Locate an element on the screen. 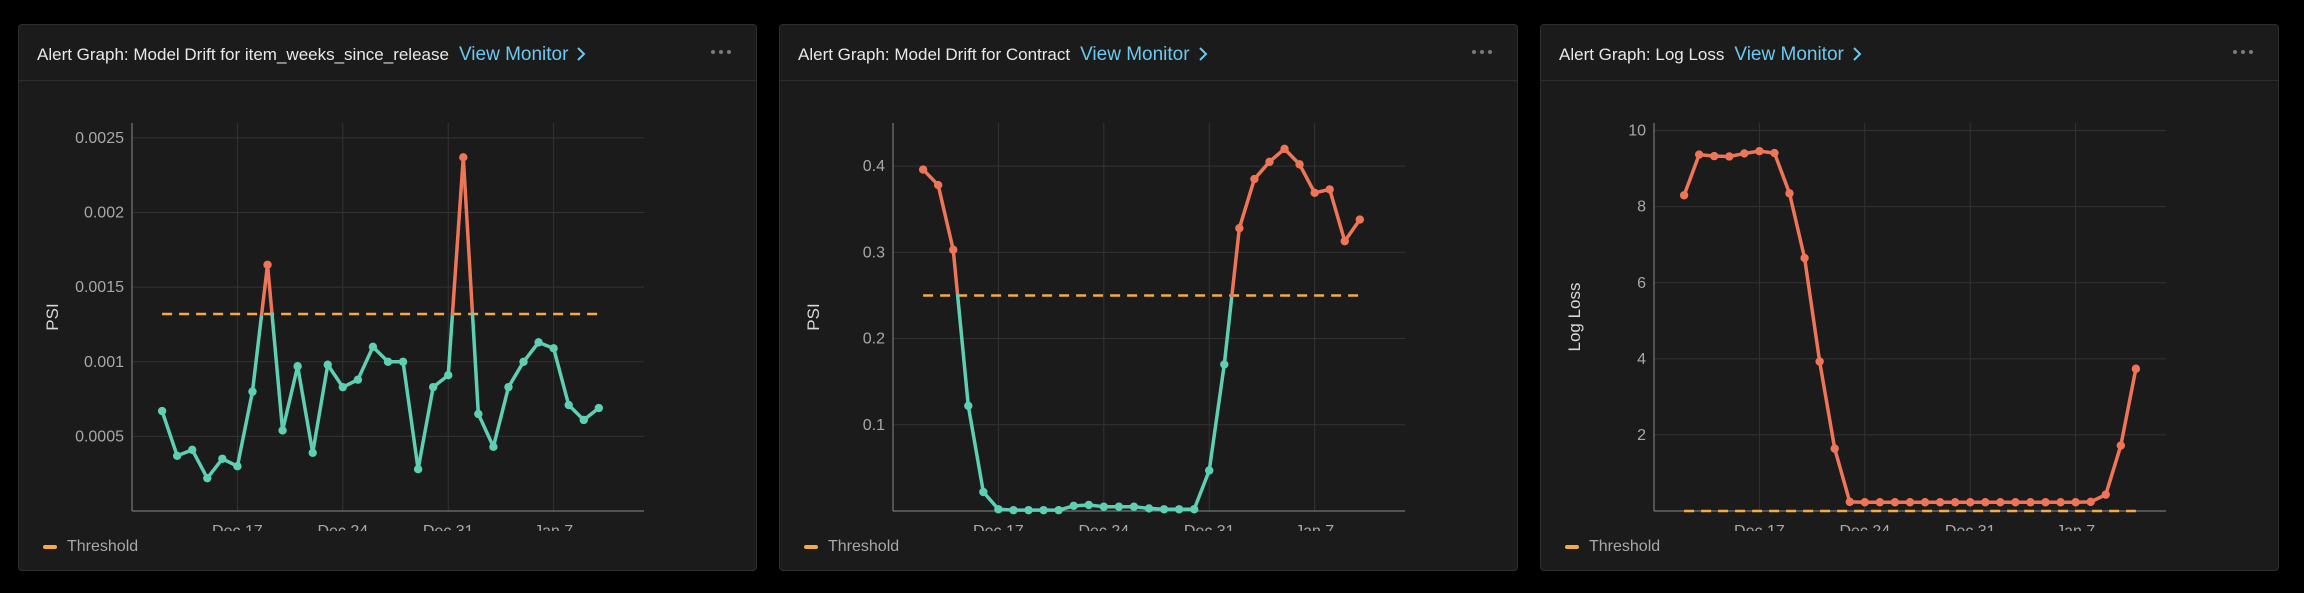 This screenshot has width=2304, height=593. x-tick-label: Dec 17 is located at coordinates (1759, 527).